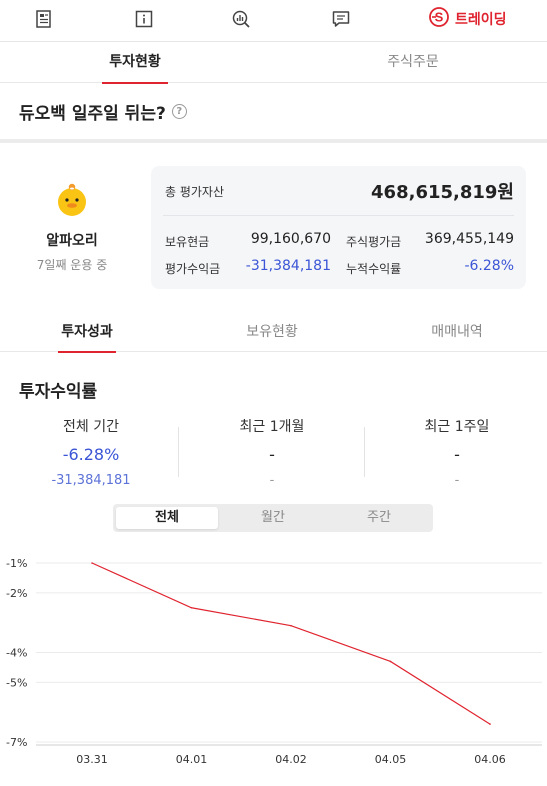 This screenshot has width=547, height=786. I want to click on trading-icon: S, so click(439, 19).